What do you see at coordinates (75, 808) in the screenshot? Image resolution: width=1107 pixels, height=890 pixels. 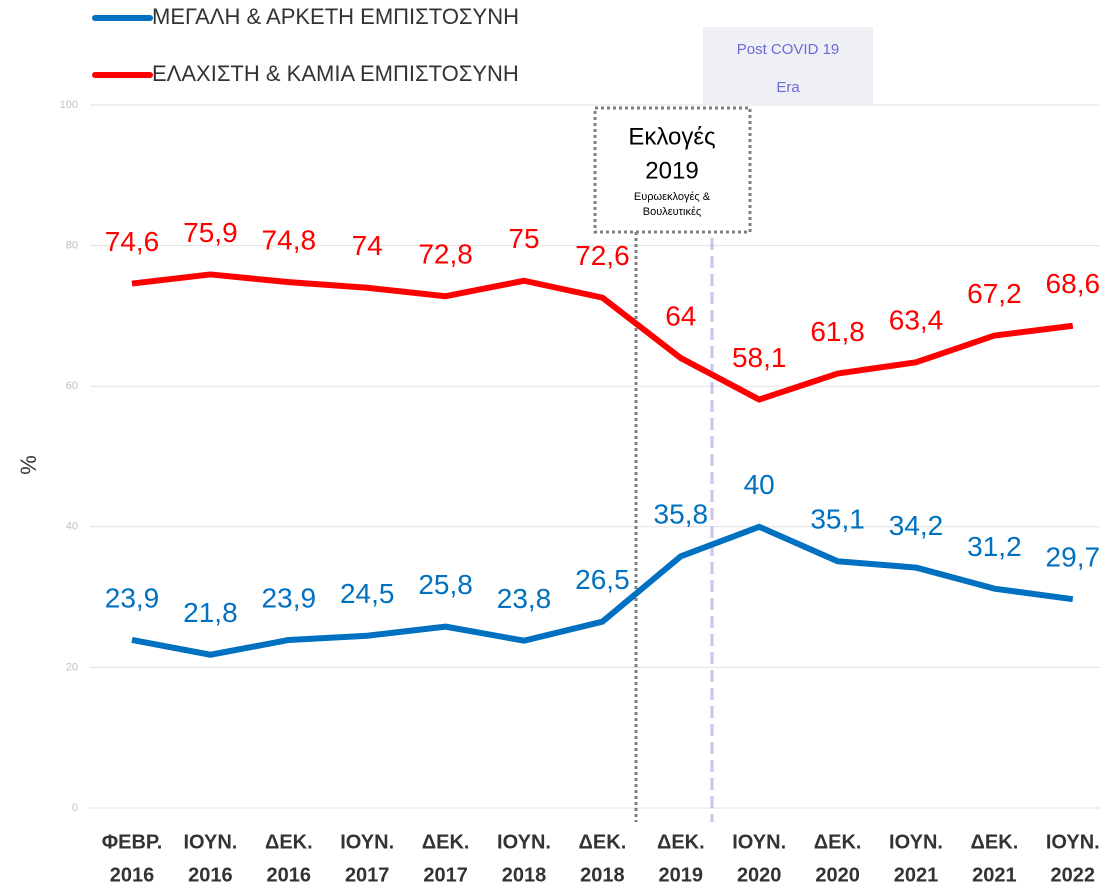 I see `y-tick-label: 0` at bounding box center [75, 808].